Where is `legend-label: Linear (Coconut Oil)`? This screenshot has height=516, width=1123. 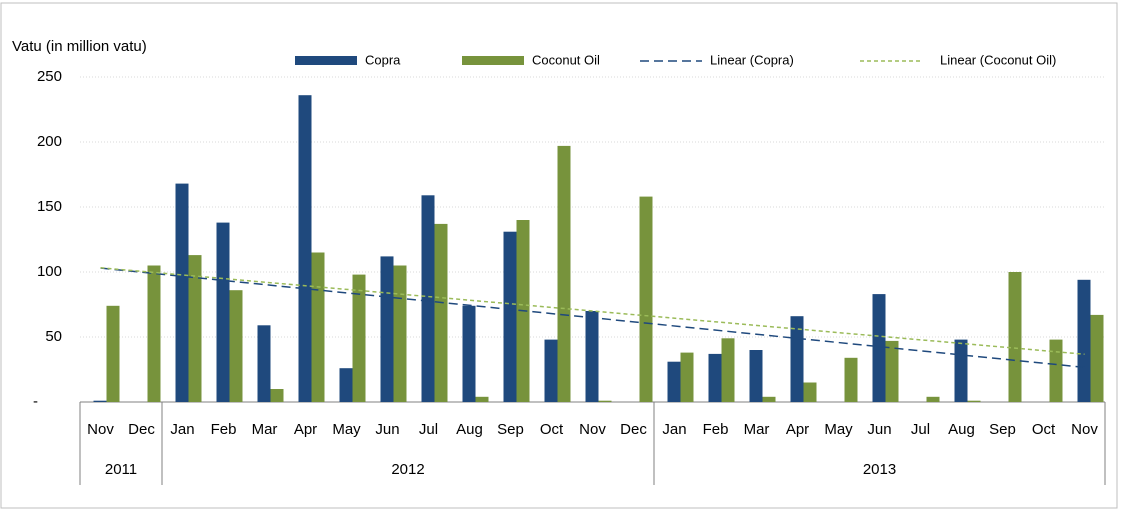
legend-label: Linear (Coconut Oil) is located at coordinates (998, 59).